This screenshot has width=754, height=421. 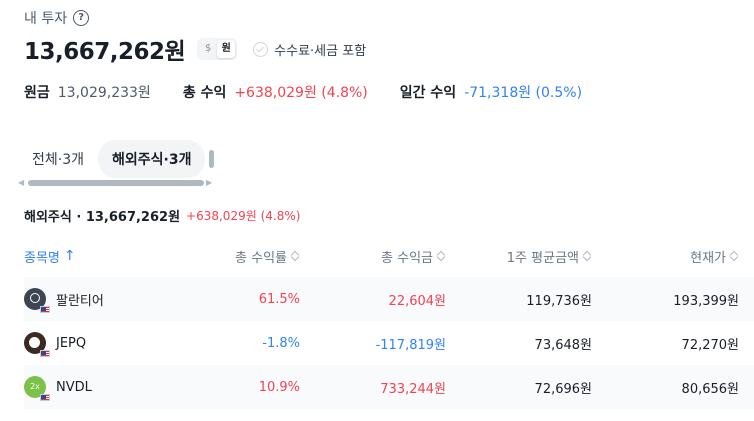 I want to click on profit-cell: 733,244원, so click(x=413, y=389).